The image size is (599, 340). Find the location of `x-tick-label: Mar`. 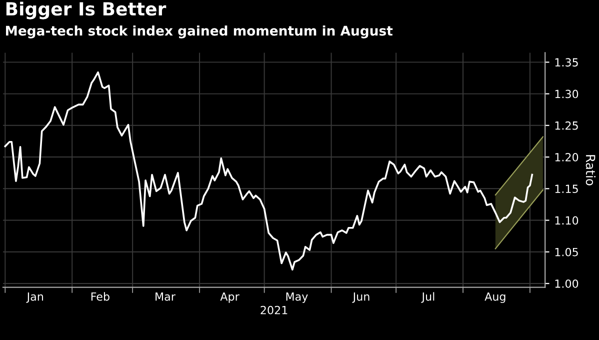

x-tick-label: Mar is located at coordinates (166, 296).